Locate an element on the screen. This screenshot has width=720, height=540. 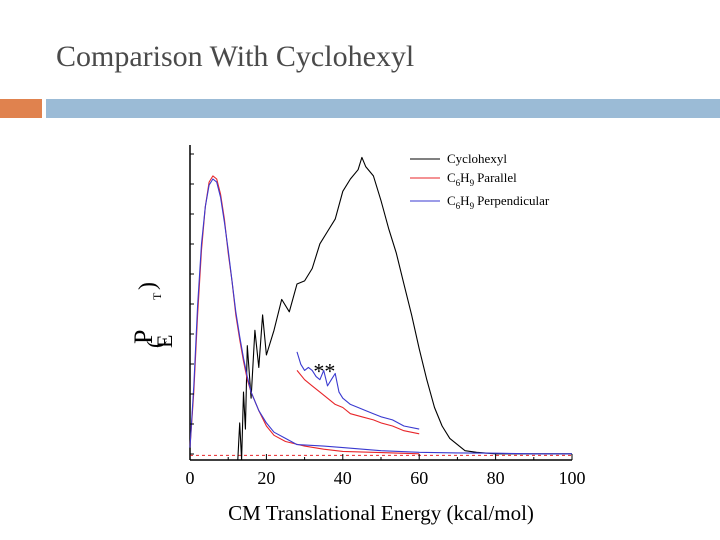
legend-label-cyclohexyl: Cyclohexyl is located at coordinates (477, 158).